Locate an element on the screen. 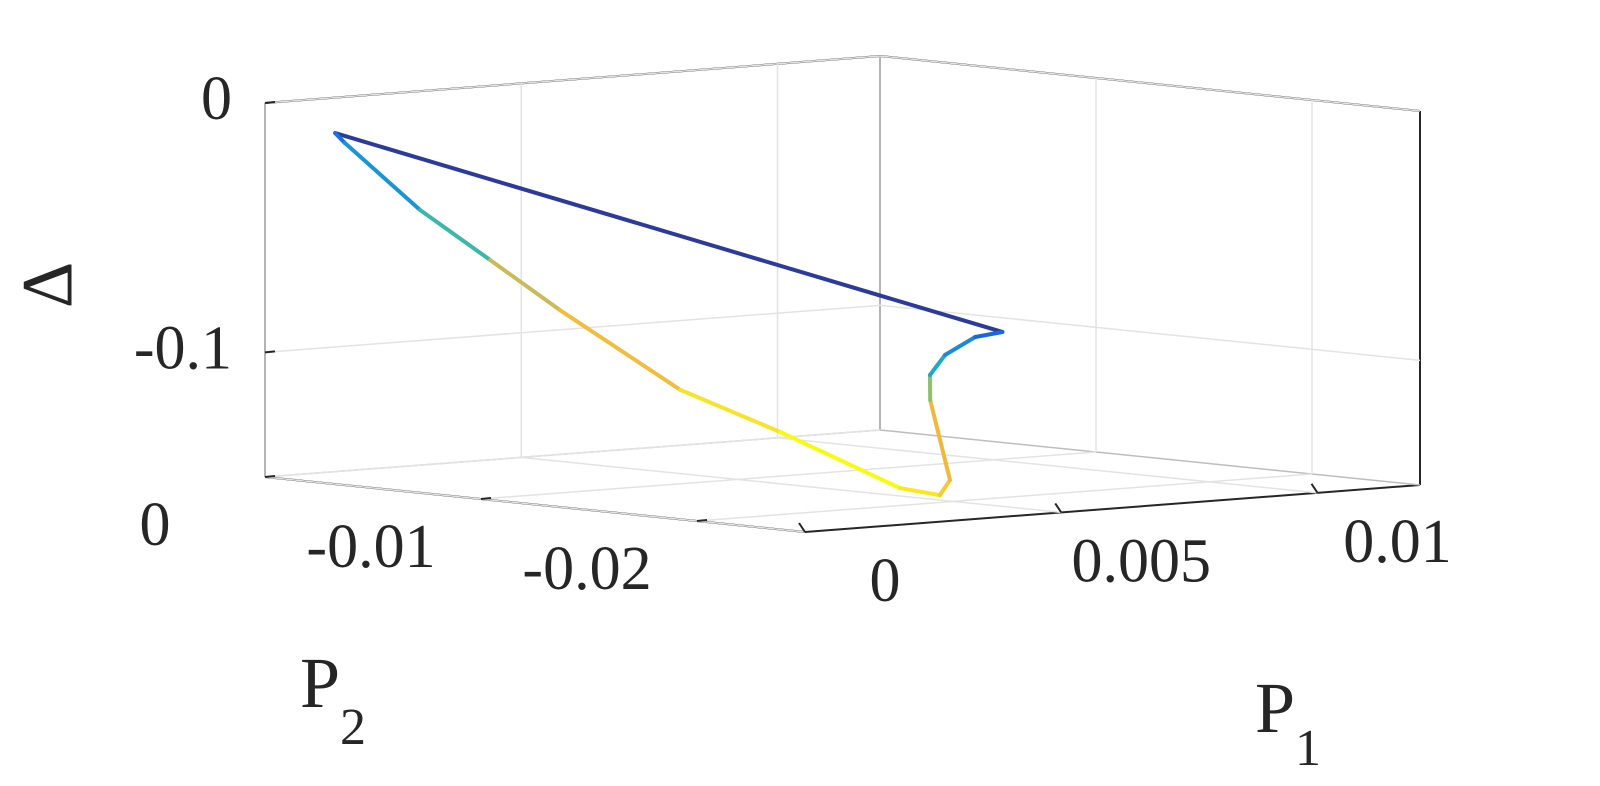 The height and width of the screenshot is (786, 1600). y-tick-label: -0.01 is located at coordinates (370, 547).